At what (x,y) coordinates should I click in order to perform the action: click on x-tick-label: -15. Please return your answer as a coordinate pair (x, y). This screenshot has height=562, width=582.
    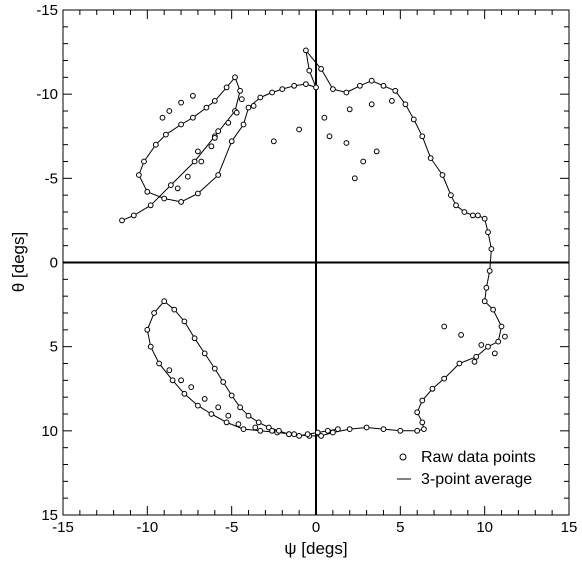
    Looking at the image, I should click on (63, 527).